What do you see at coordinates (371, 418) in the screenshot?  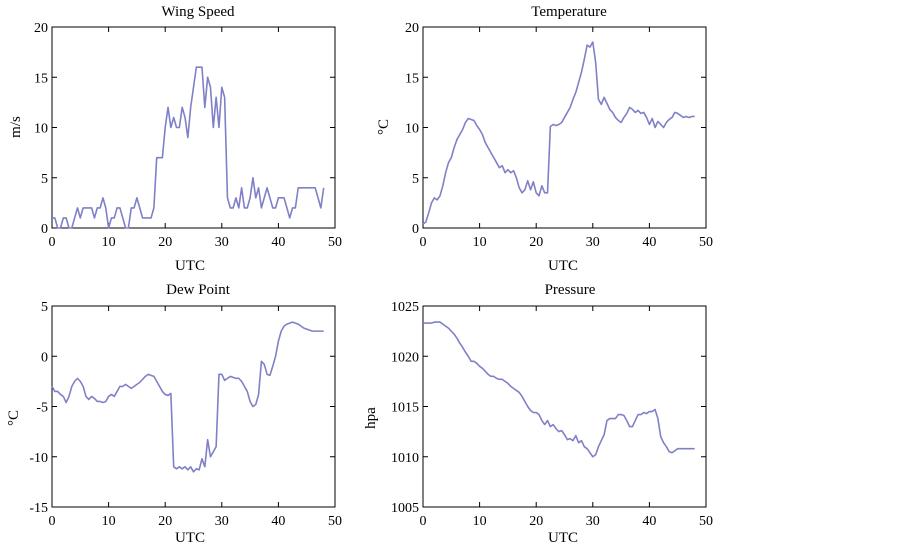 I see `y-axis-label: hpa` at bounding box center [371, 418].